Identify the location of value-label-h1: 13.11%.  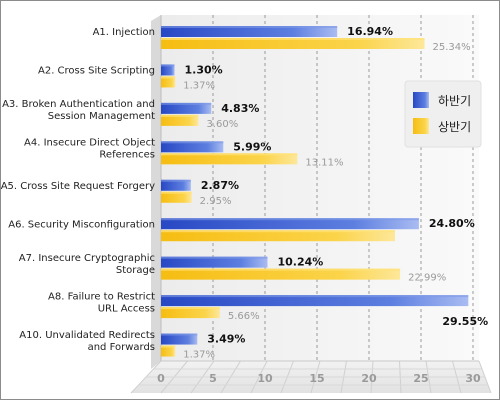
(324, 162).